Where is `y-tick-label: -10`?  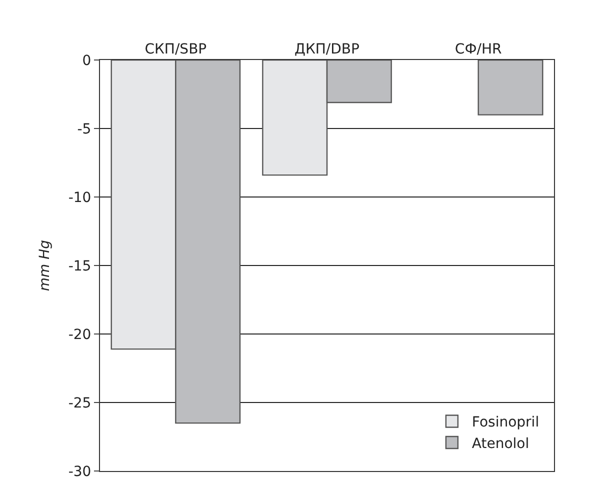
y-tick-label: -10 is located at coordinates (80, 198).